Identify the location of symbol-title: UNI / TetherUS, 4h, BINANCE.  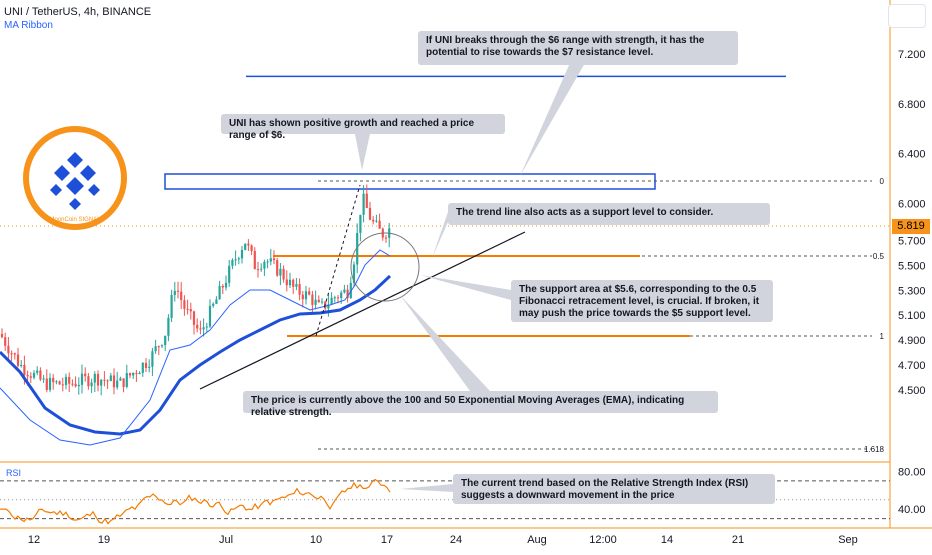
(78, 12).